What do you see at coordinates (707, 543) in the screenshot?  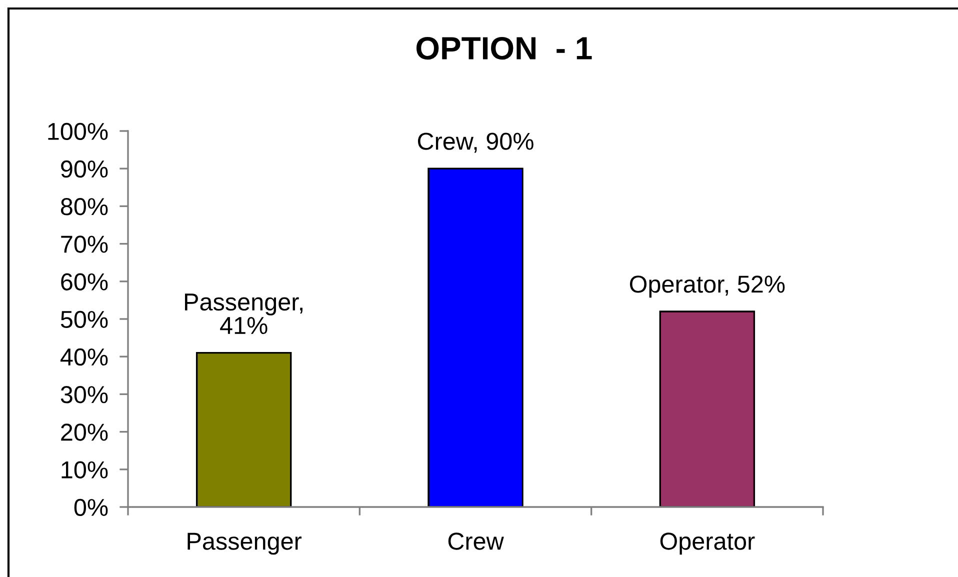 I see `x-tick-label: Operator` at bounding box center [707, 543].